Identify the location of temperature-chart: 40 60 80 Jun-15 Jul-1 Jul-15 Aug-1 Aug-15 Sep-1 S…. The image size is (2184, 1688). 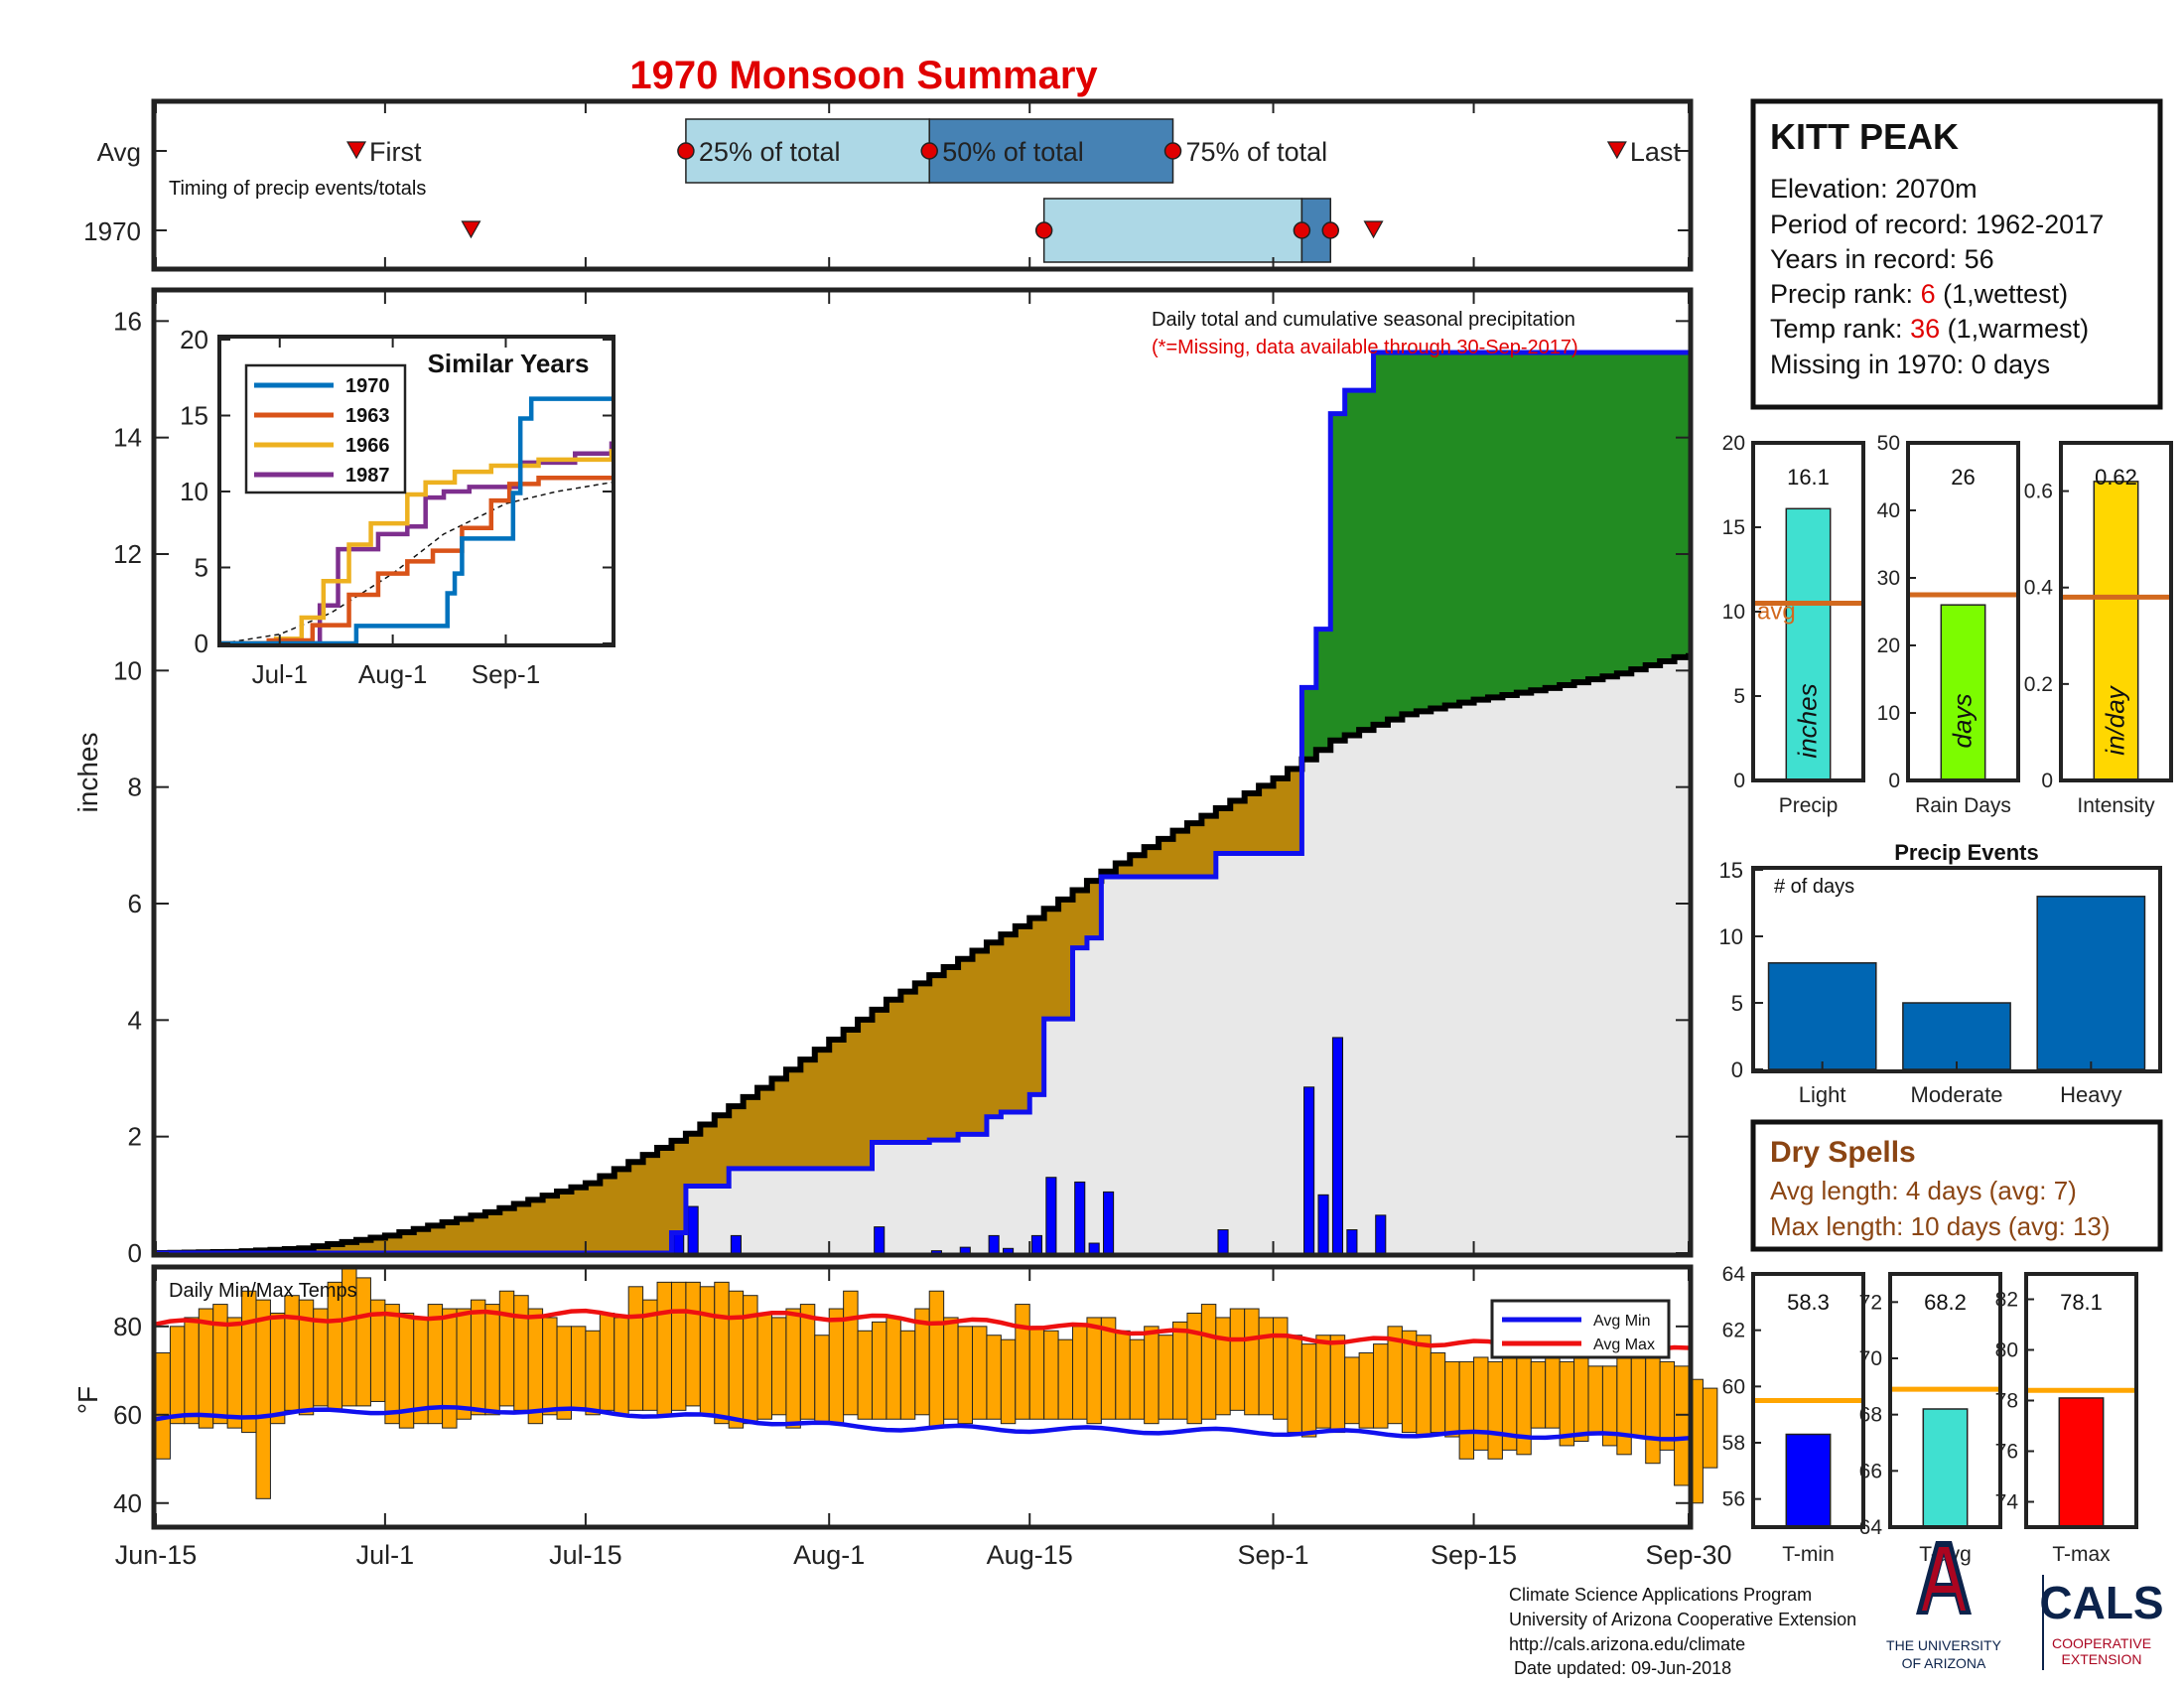
(902, 1417).